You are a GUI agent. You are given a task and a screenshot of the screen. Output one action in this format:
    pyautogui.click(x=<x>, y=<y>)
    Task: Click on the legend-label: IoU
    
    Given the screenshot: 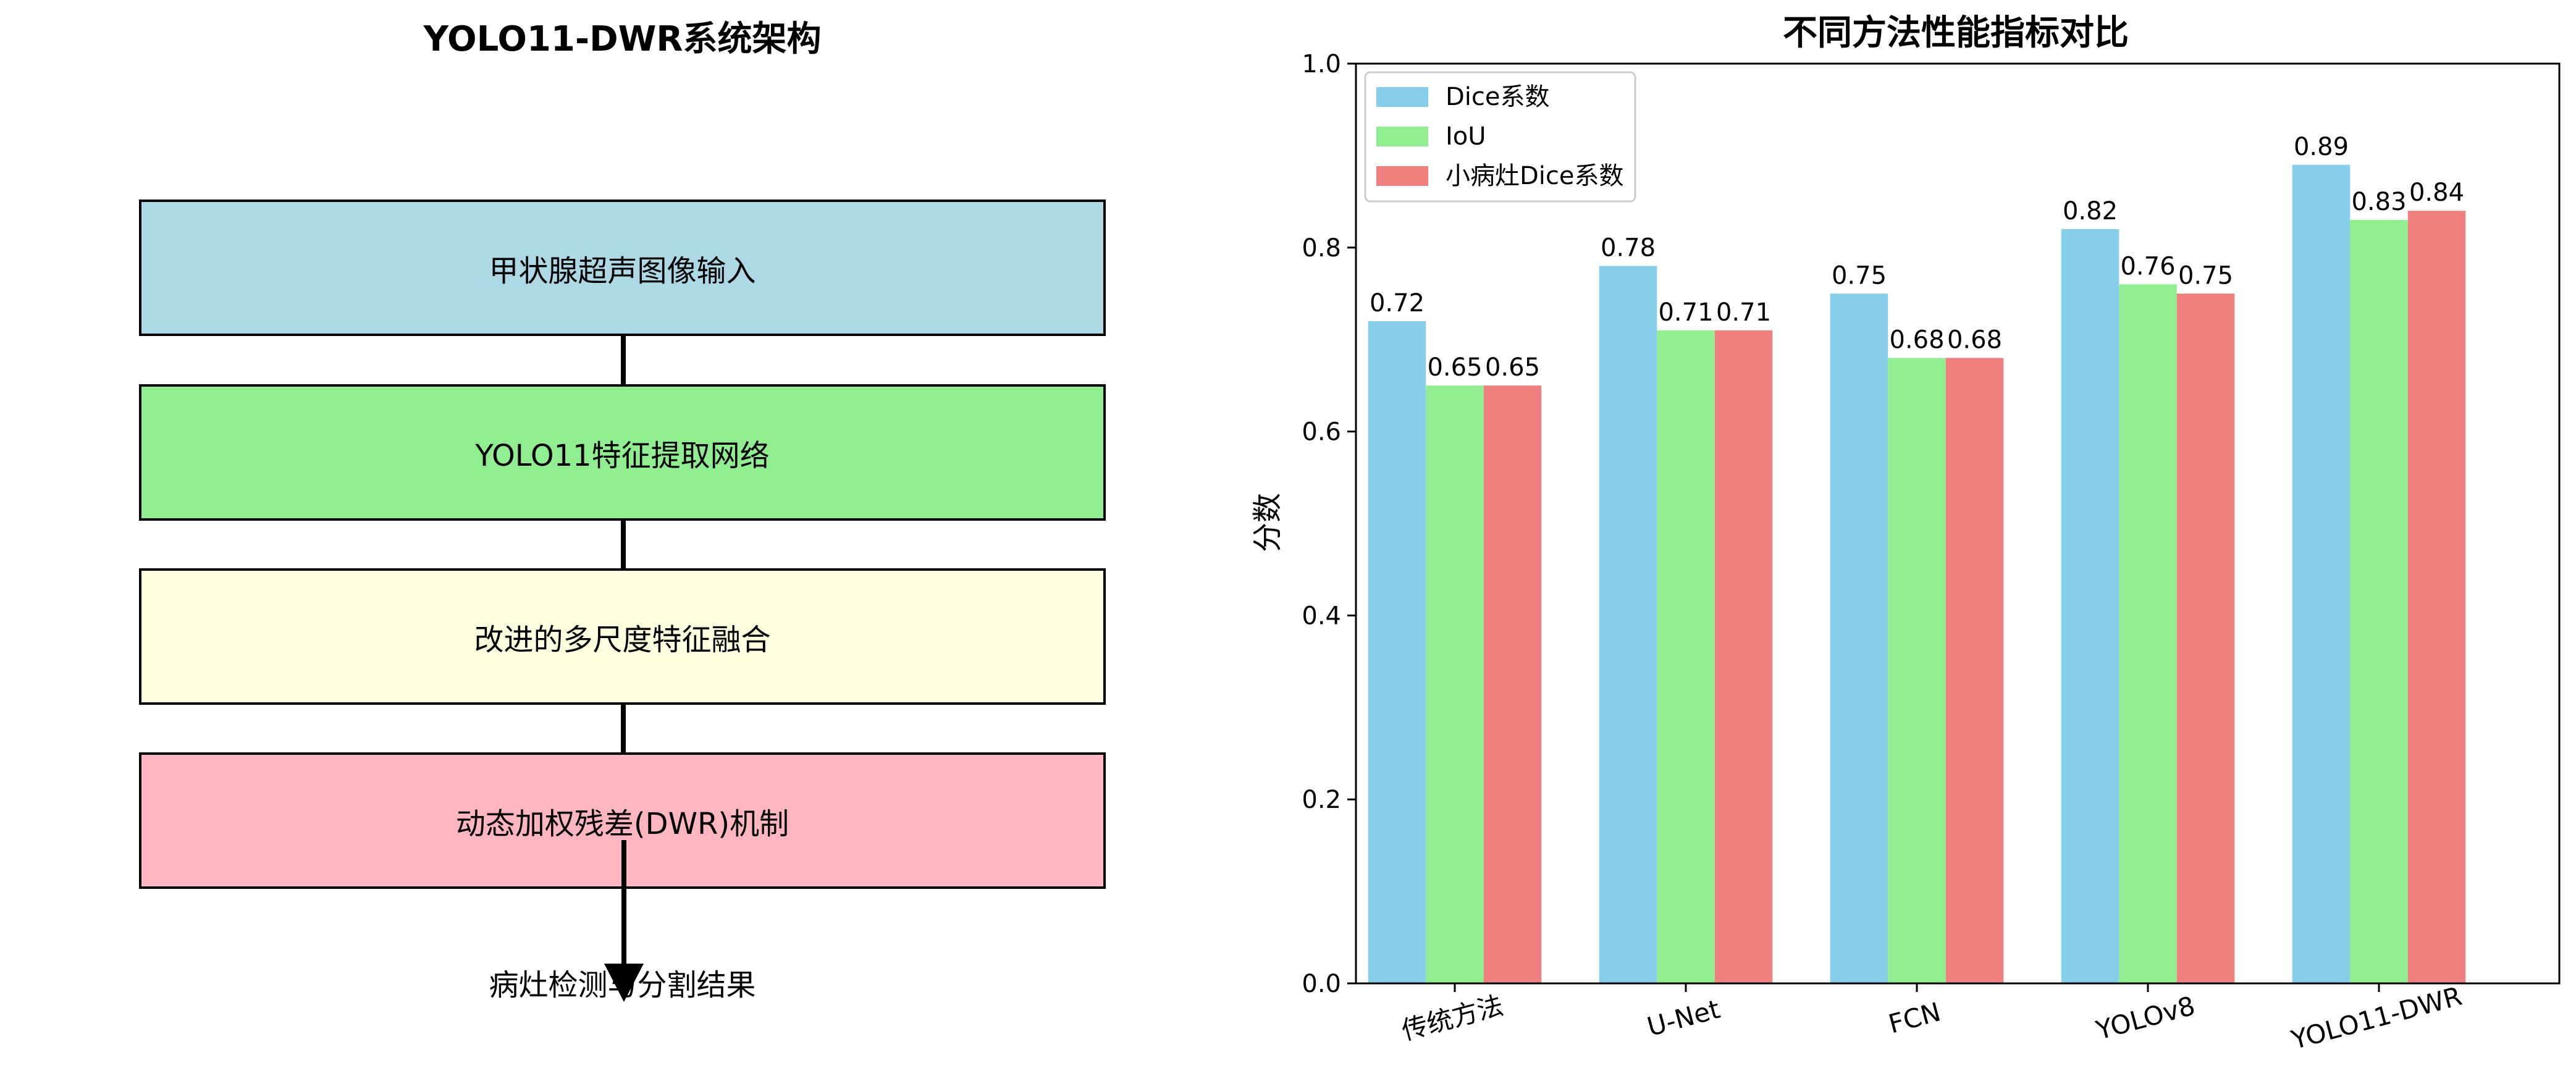 What is the action you would take?
    pyautogui.click(x=1466, y=136)
    